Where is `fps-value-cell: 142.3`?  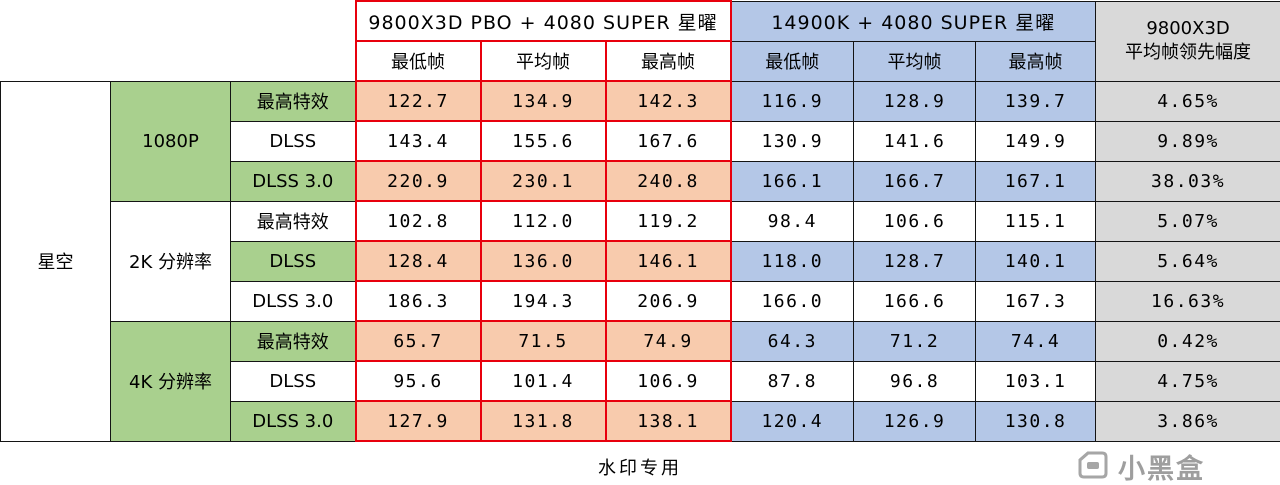
fps-value-cell: 142.3 is located at coordinates (668, 101).